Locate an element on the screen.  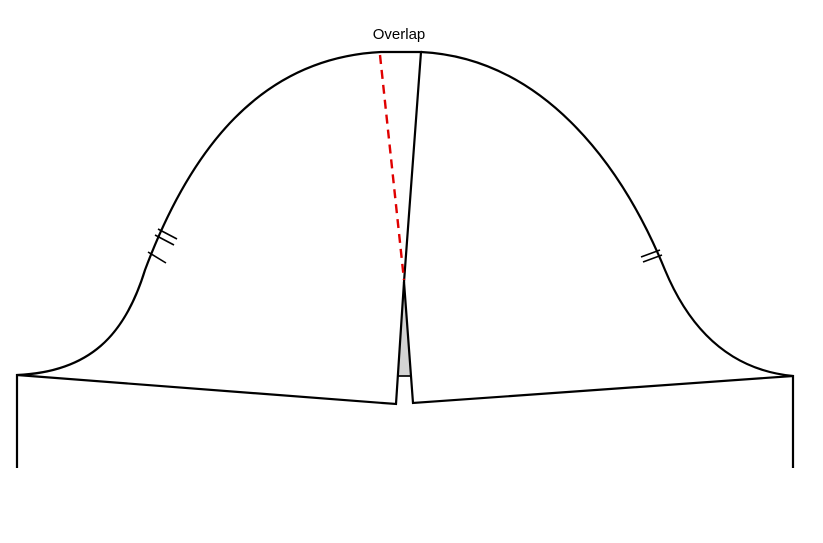
left-notch-mark-upper is located at coordinates (167, 234).